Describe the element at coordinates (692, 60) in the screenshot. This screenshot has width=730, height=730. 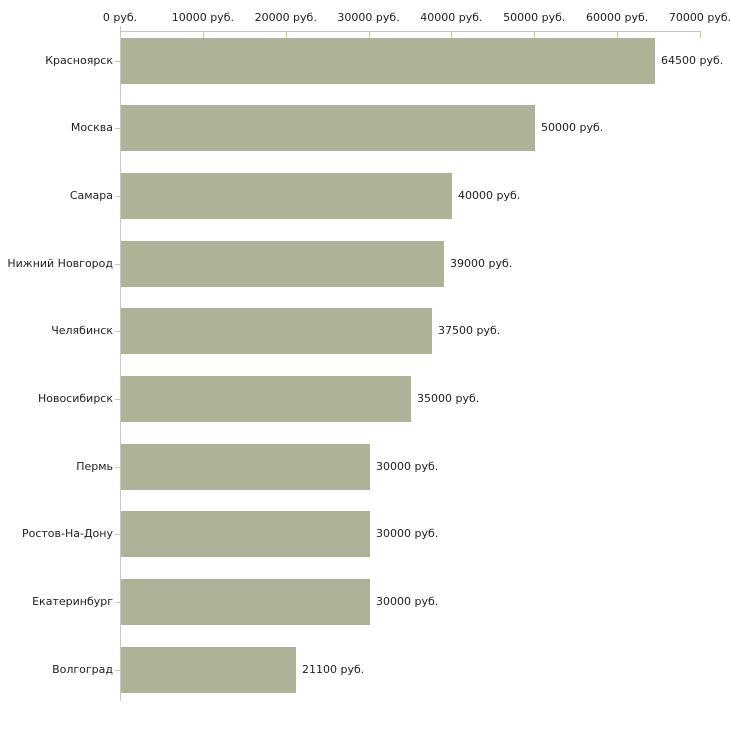
I see `value-label: 64500 руб.` at that location.